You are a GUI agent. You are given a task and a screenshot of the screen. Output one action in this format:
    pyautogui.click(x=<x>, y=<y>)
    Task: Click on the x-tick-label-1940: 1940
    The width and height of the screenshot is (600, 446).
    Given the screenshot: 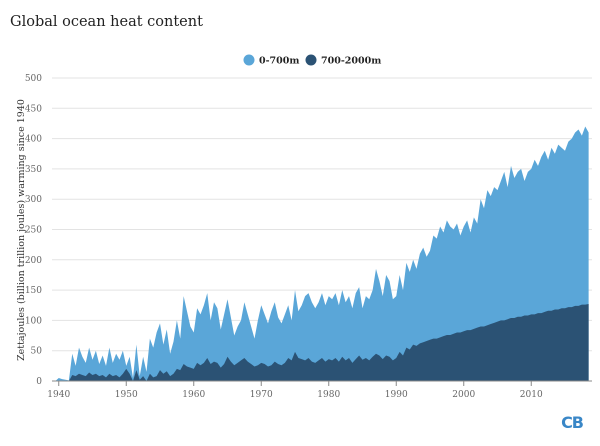 What is the action you would take?
    pyautogui.click(x=58, y=395)
    